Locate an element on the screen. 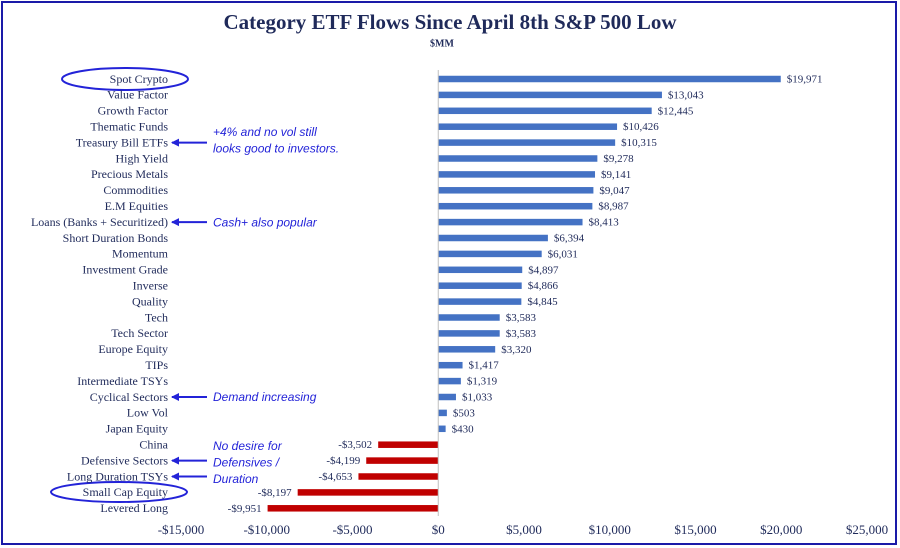  x-tick-label: -$15,000 is located at coordinates (181, 529).